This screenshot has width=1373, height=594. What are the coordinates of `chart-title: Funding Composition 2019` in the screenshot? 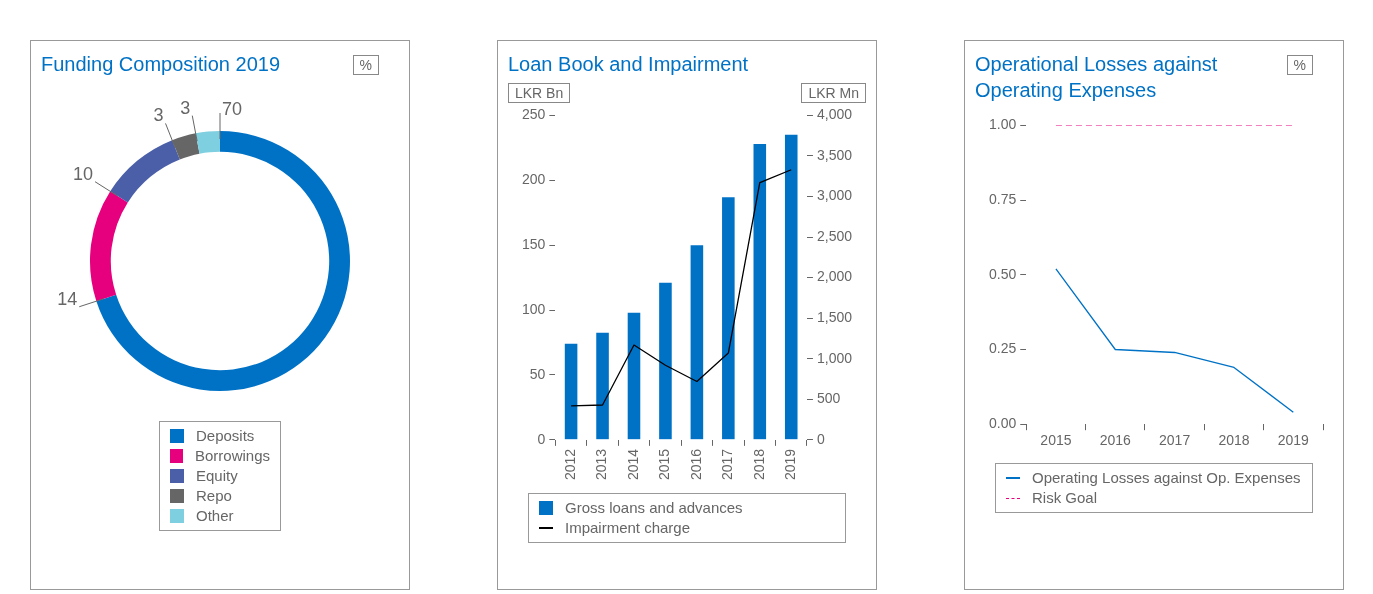 It's located at (161, 64).